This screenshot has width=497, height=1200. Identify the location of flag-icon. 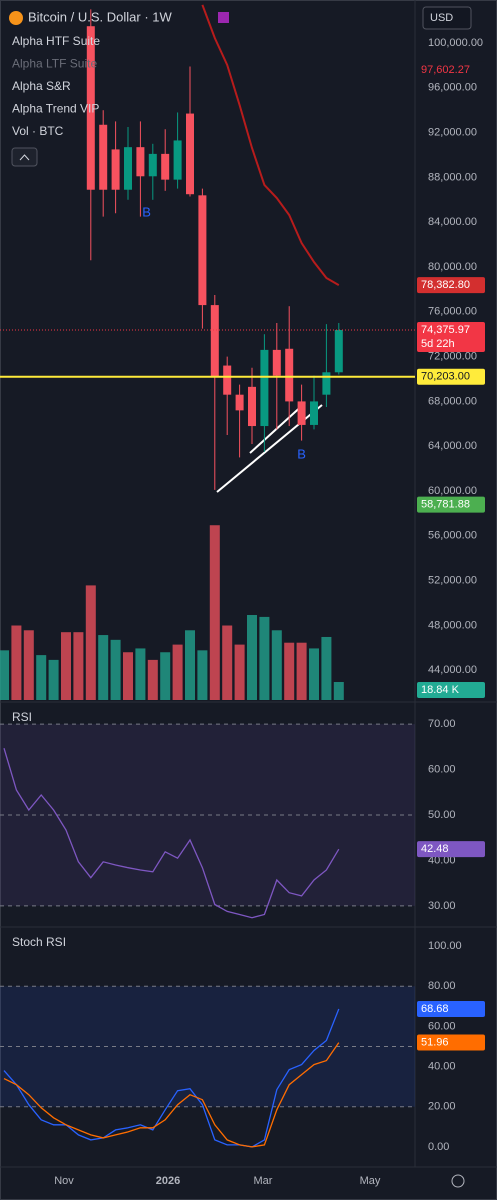
(223, 17).